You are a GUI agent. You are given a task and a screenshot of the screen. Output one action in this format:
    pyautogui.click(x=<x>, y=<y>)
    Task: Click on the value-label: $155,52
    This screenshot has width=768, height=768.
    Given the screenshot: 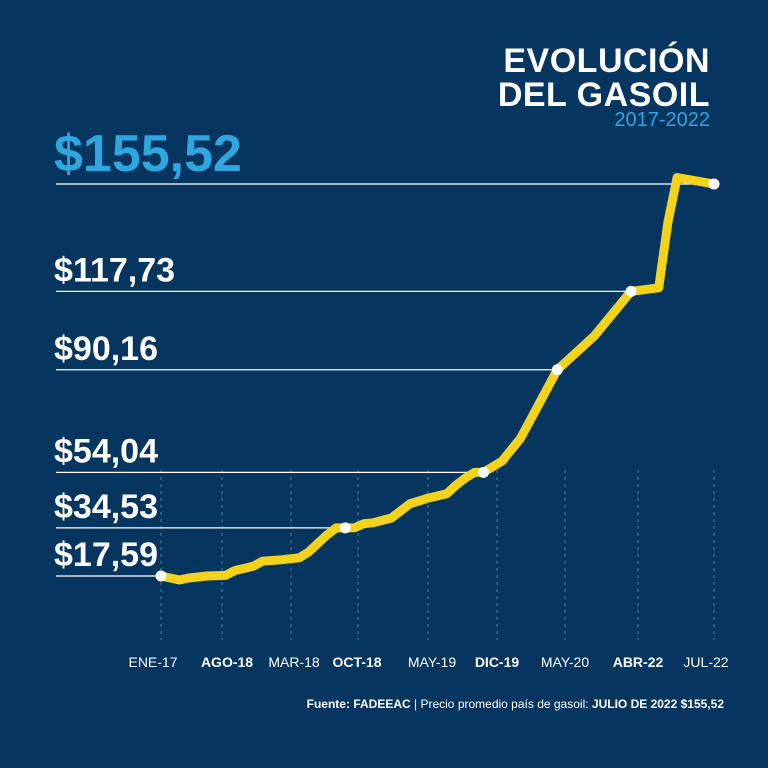 What is the action you would take?
    pyautogui.click(x=148, y=154)
    